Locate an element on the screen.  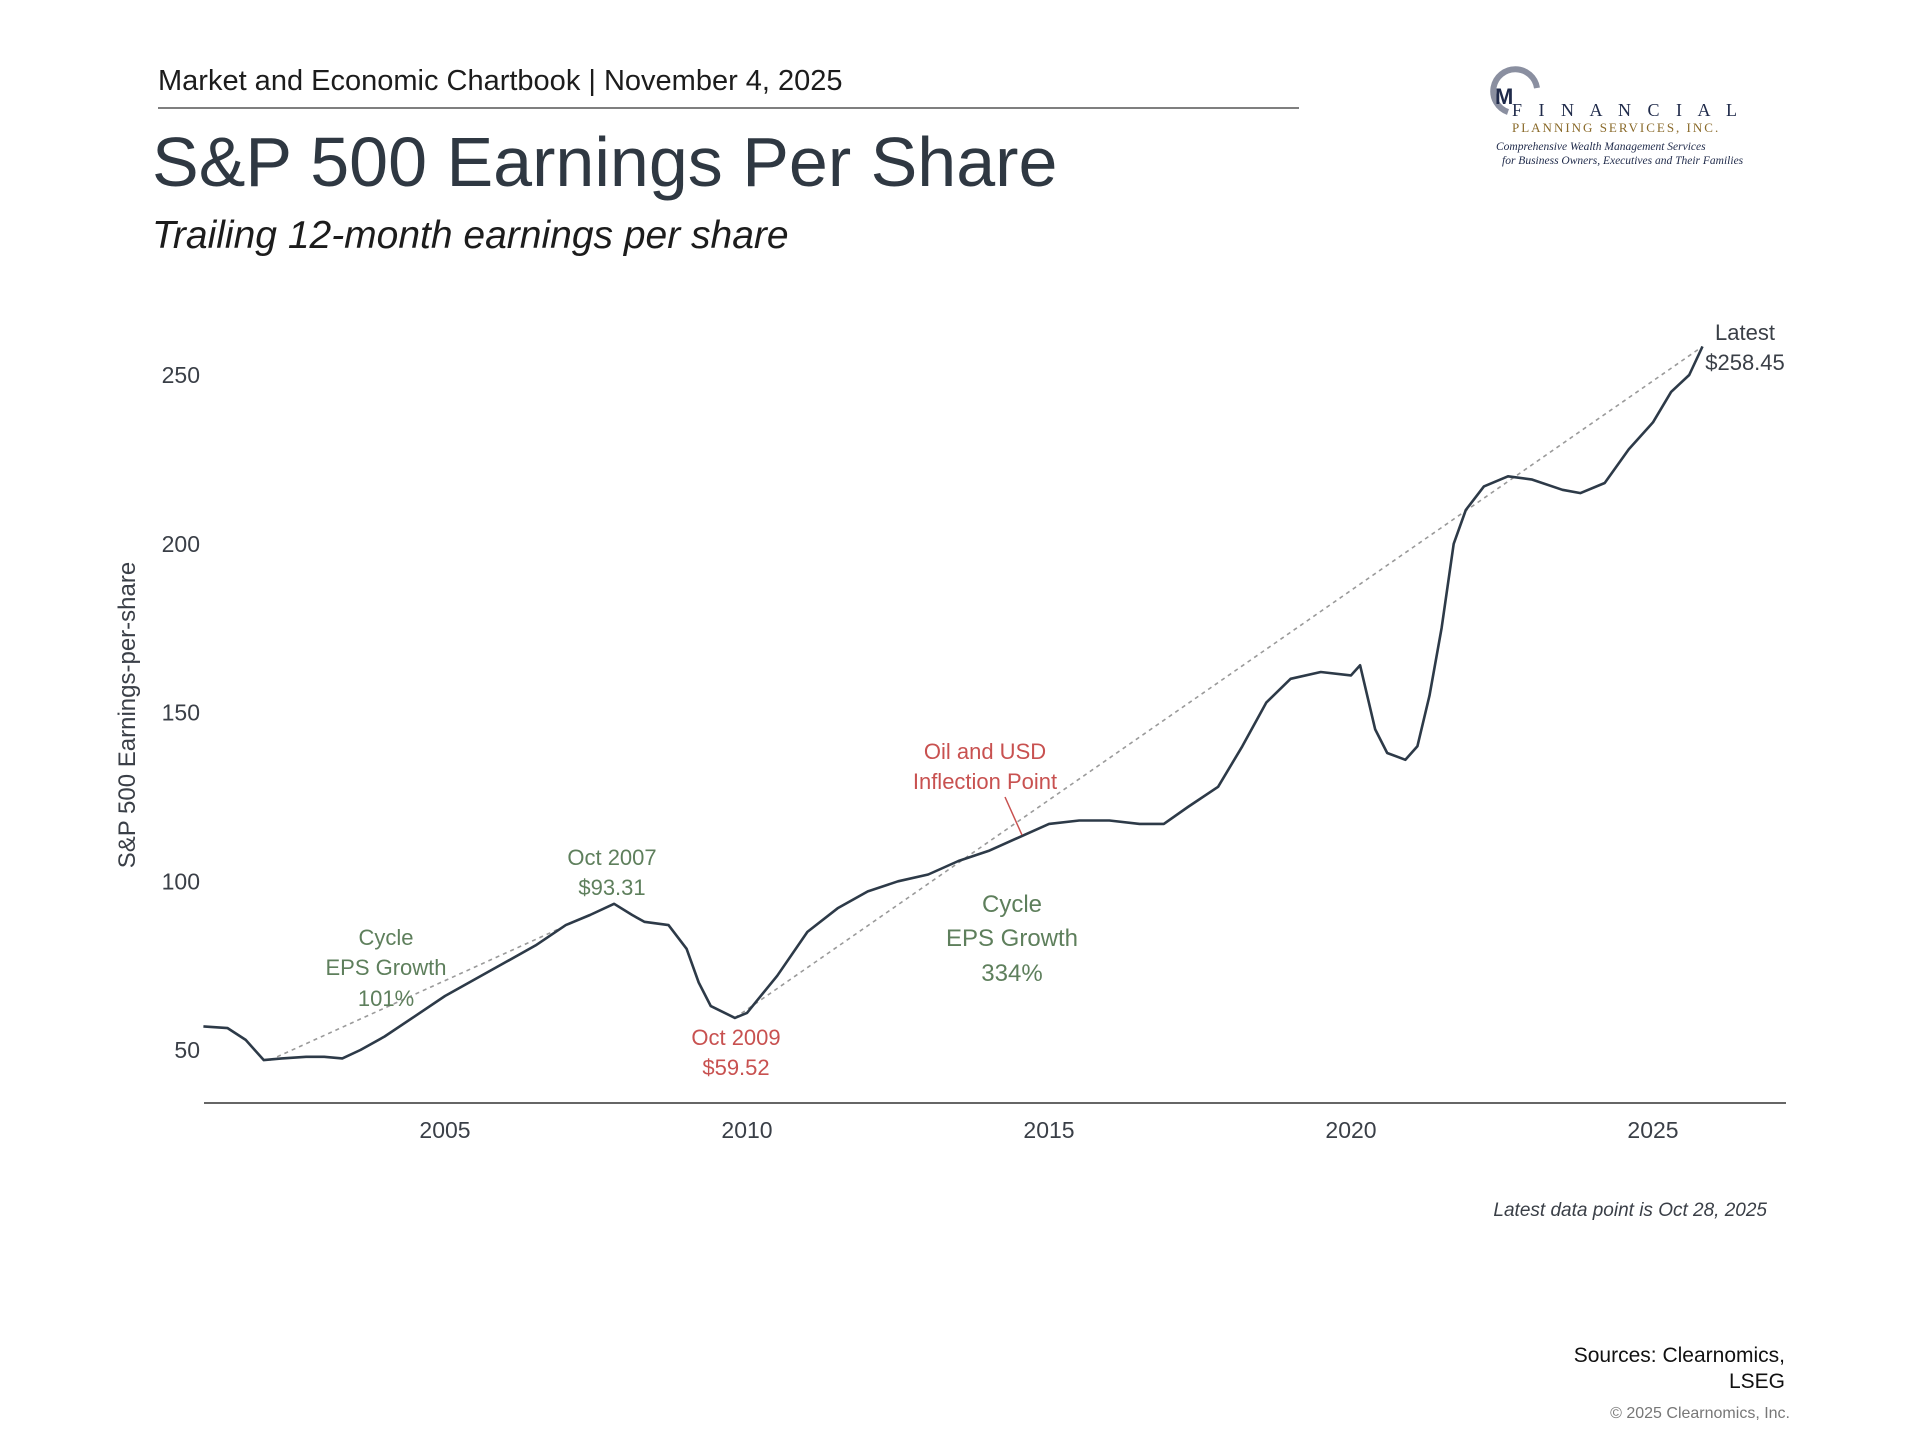
latest-data-note: Latest data point is Oct 28, 2025 is located at coordinates (1630, 1210).